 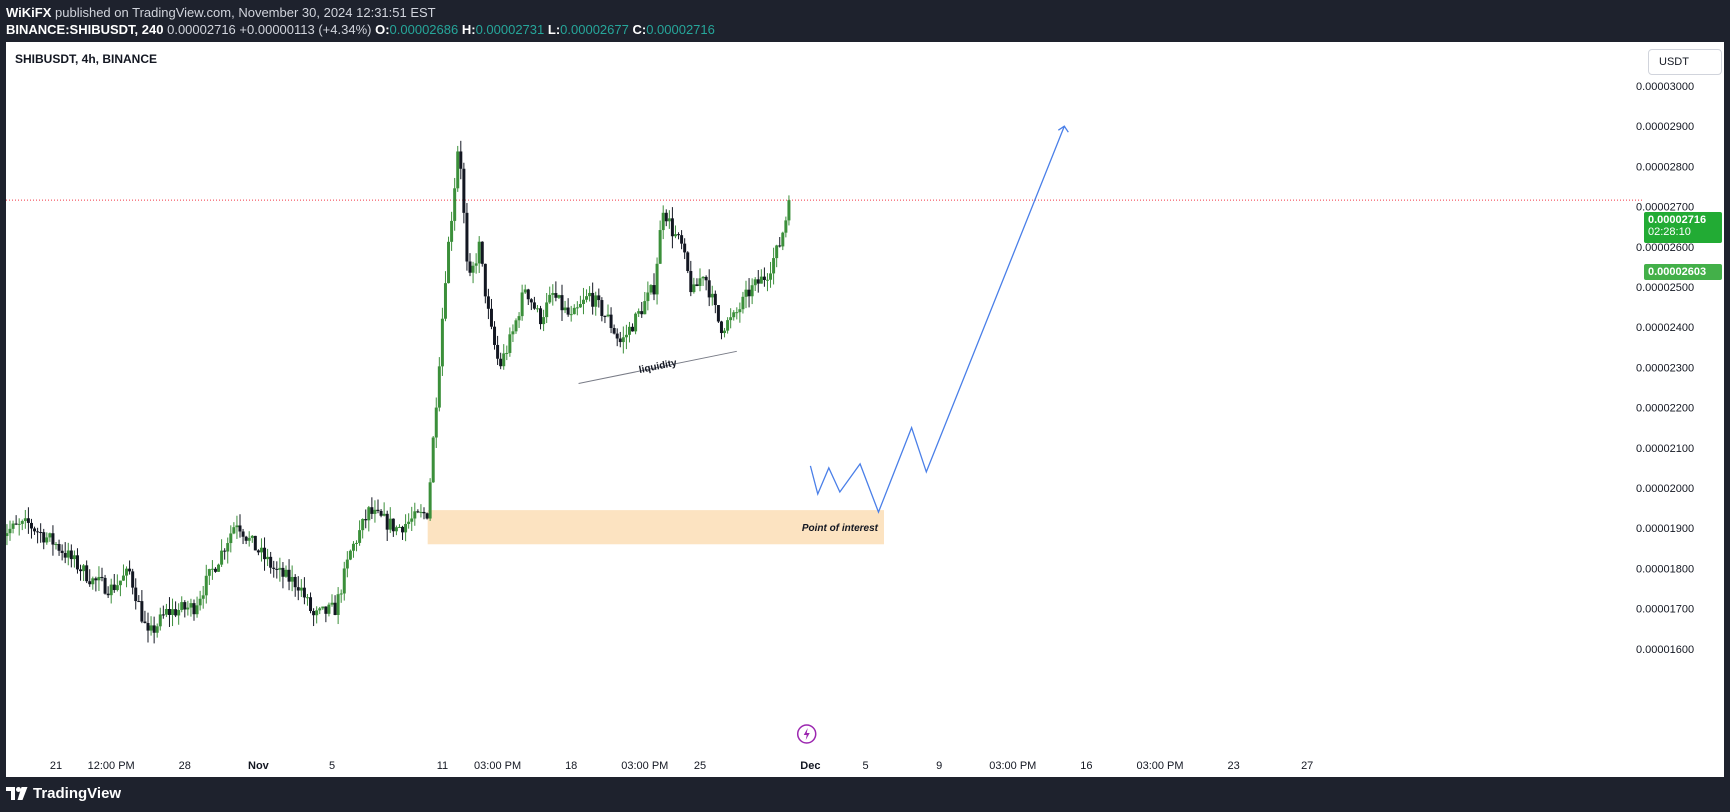 I want to click on x-tick-label: 16, so click(x=1086, y=766).